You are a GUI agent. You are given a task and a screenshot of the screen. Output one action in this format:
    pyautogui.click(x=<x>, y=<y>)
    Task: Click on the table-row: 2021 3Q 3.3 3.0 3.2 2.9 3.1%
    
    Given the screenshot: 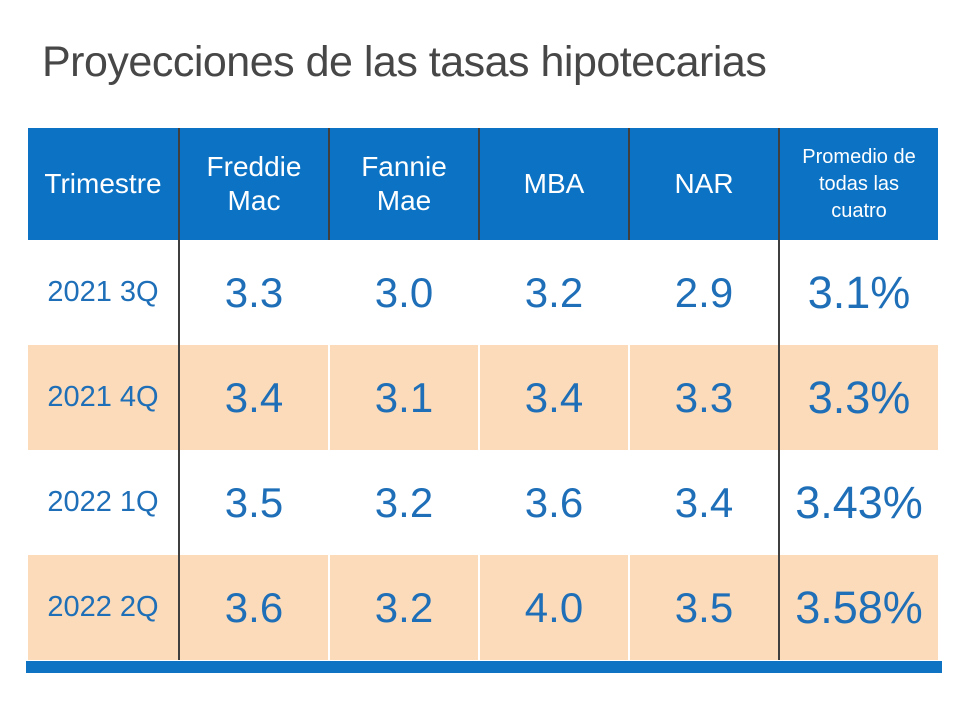 What is the action you would take?
    pyautogui.click(x=483, y=292)
    